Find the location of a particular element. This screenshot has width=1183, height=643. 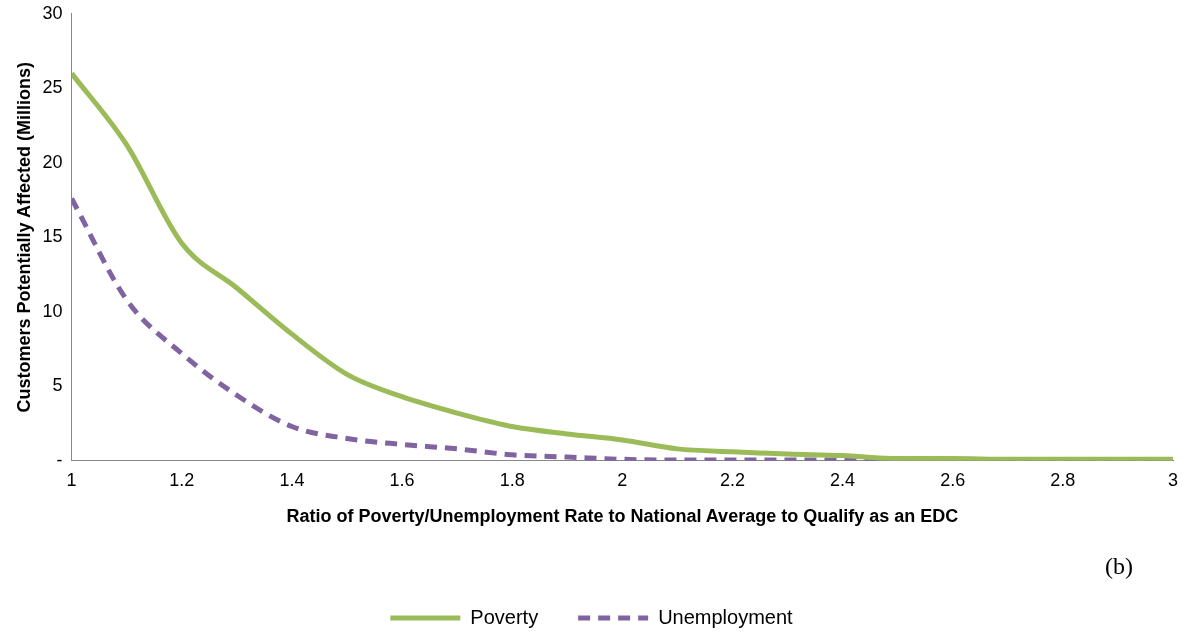

y-tick-label: 30 is located at coordinates (52, 12).